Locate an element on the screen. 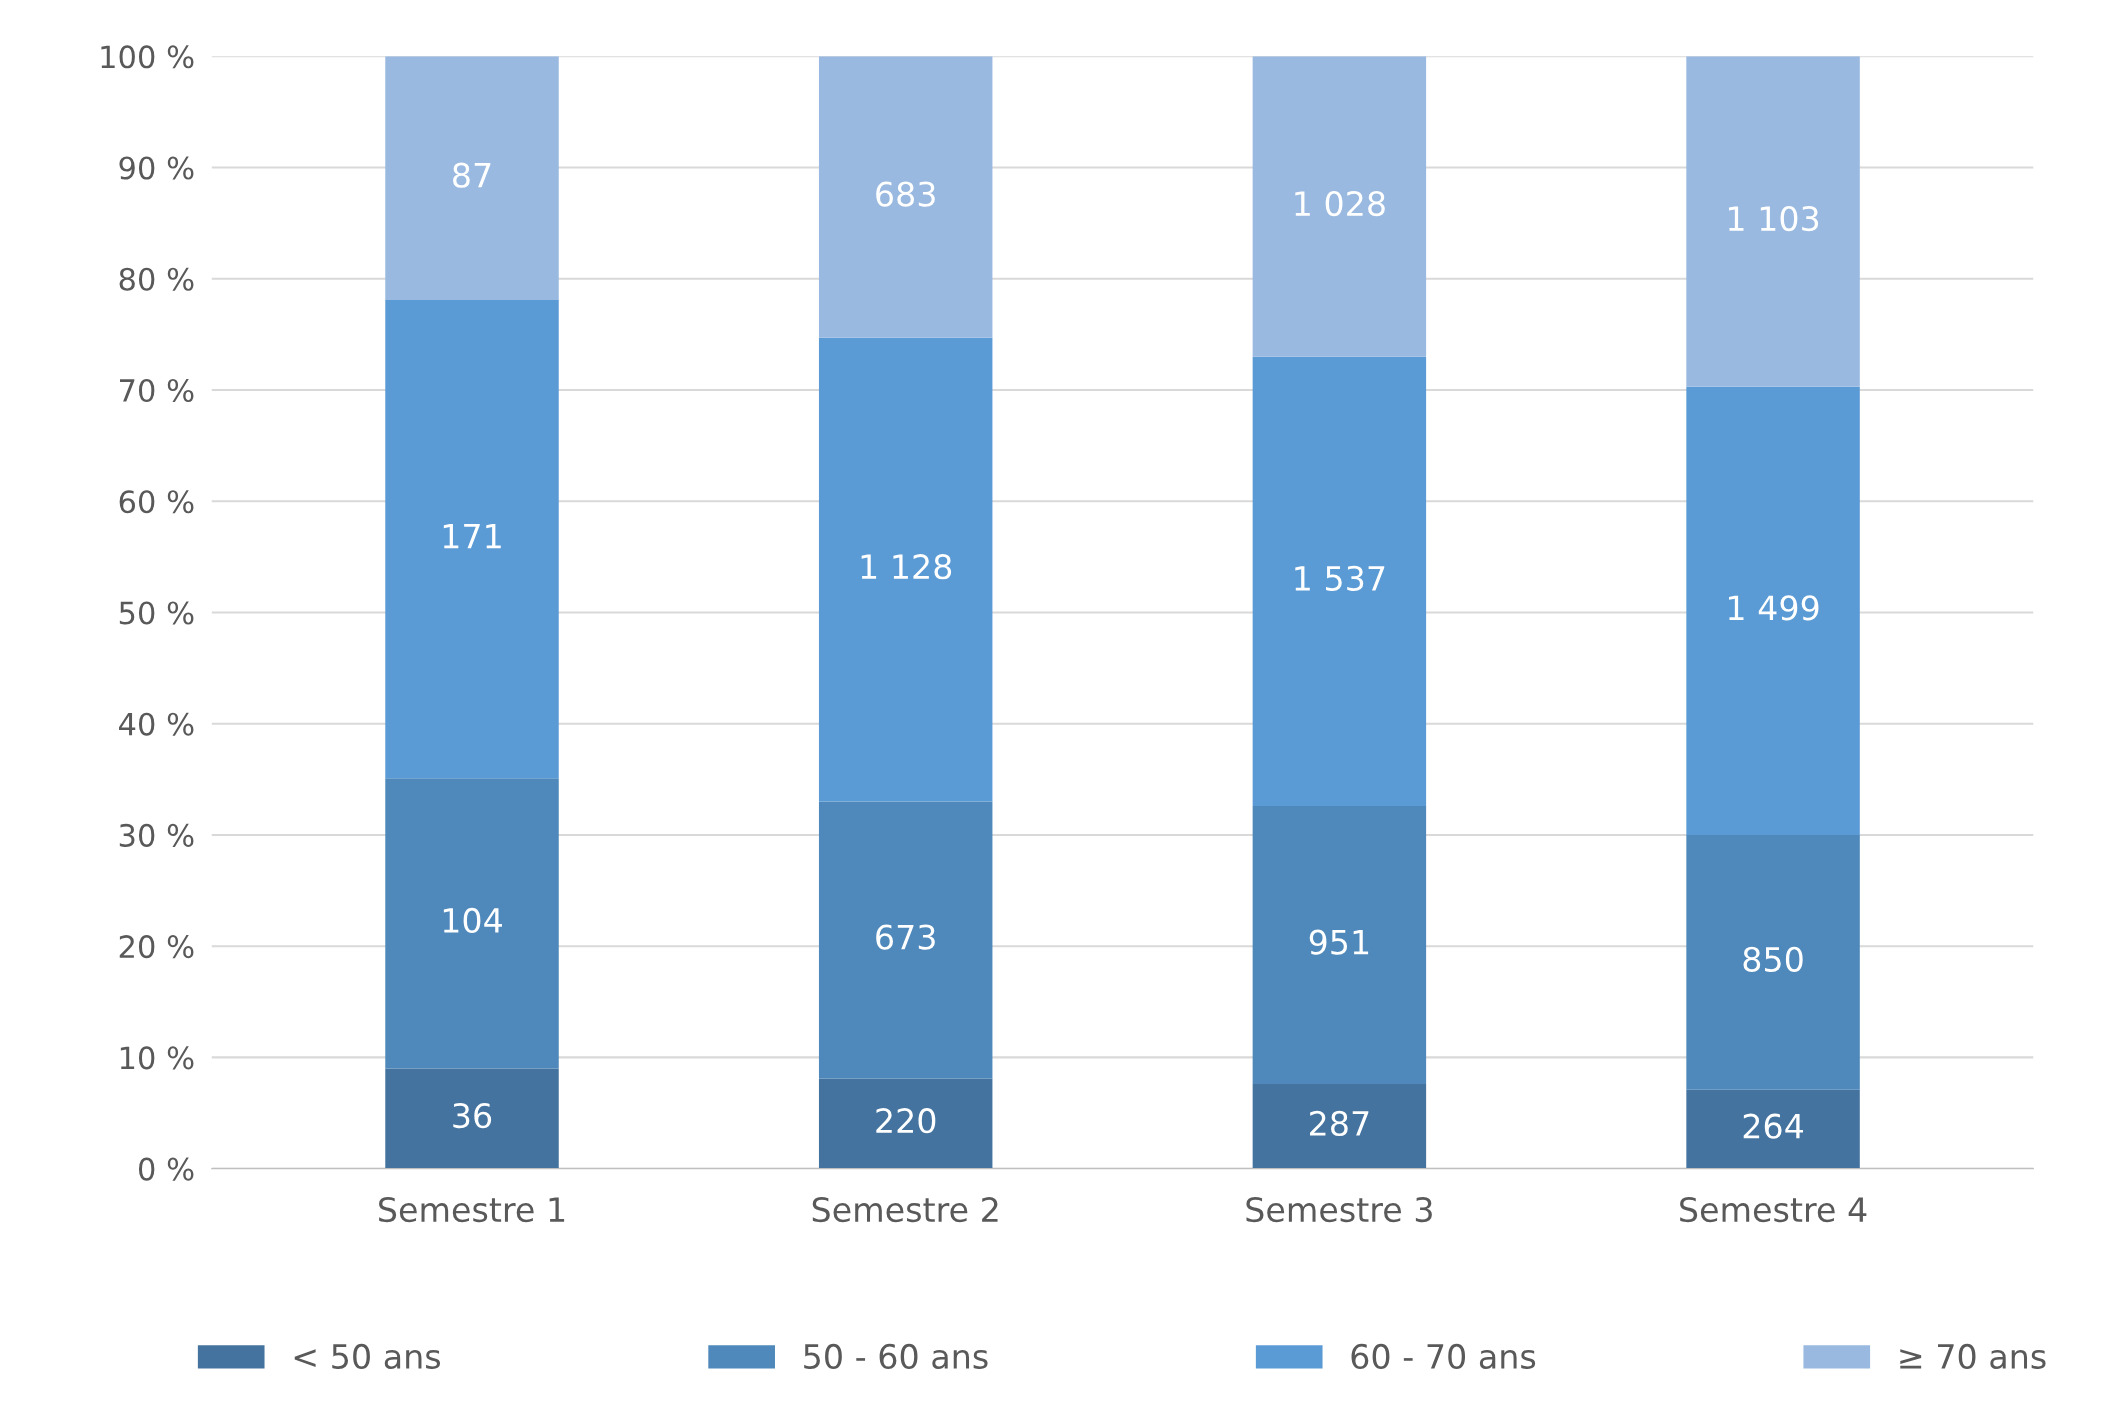 This screenshot has width=2118, height=1408. annotation: 287 is located at coordinates (1339, 1123).